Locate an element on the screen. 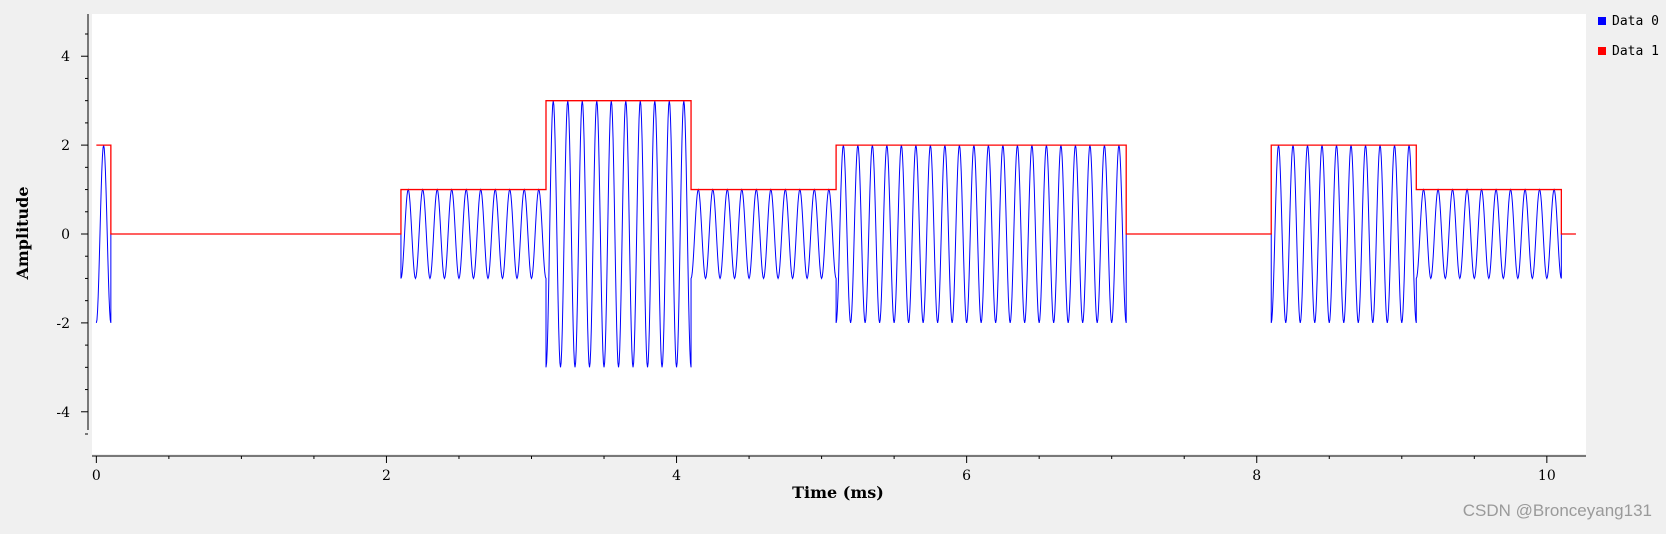 The height and width of the screenshot is (534, 1666). x-tick-label: 10 is located at coordinates (1547, 476).